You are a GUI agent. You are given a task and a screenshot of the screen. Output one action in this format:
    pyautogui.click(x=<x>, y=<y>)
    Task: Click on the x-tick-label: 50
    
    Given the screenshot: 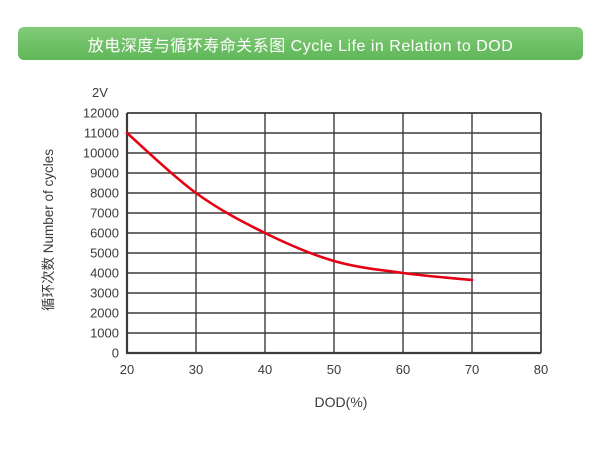 What is the action you would take?
    pyautogui.click(x=334, y=369)
    